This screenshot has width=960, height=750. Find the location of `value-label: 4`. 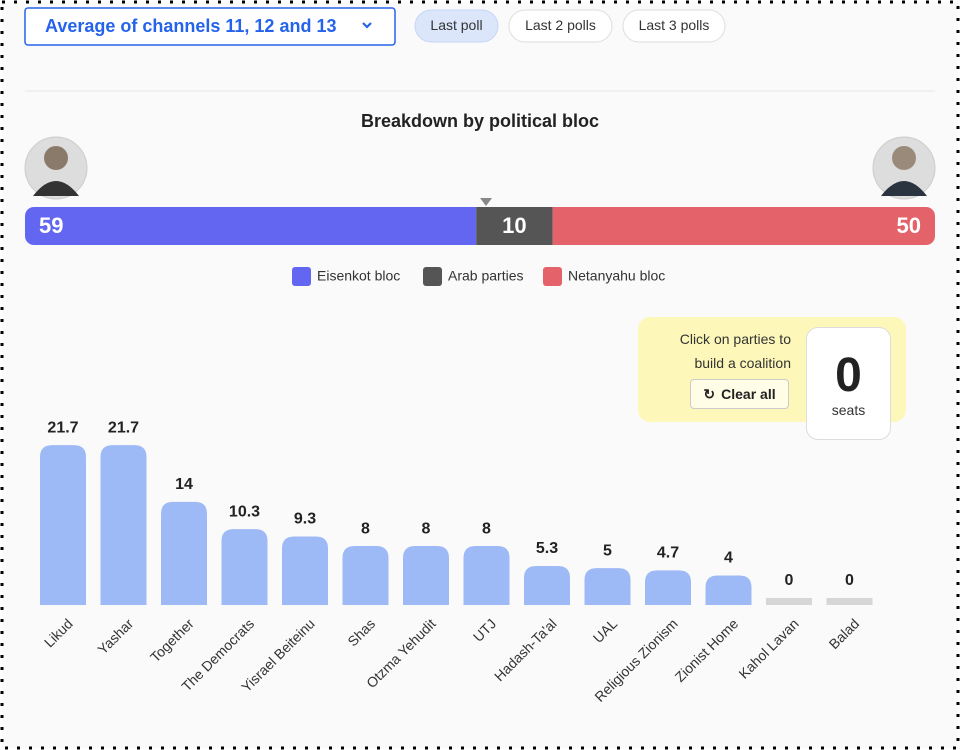

value-label: 4 is located at coordinates (728, 558).